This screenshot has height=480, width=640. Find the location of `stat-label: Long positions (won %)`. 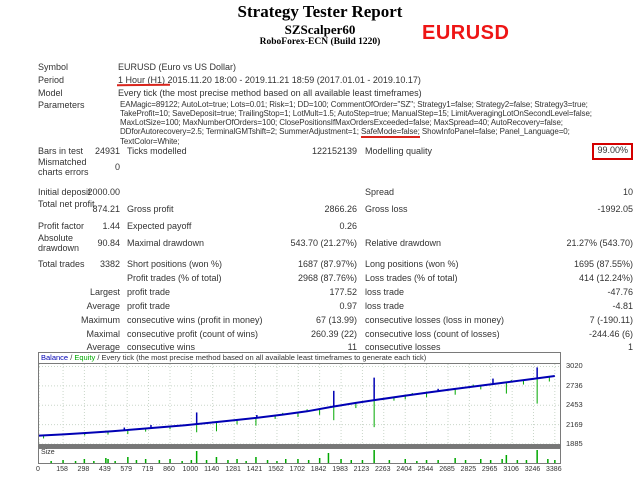

stat-label: Long positions (won %) is located at coordinates (412, 264).